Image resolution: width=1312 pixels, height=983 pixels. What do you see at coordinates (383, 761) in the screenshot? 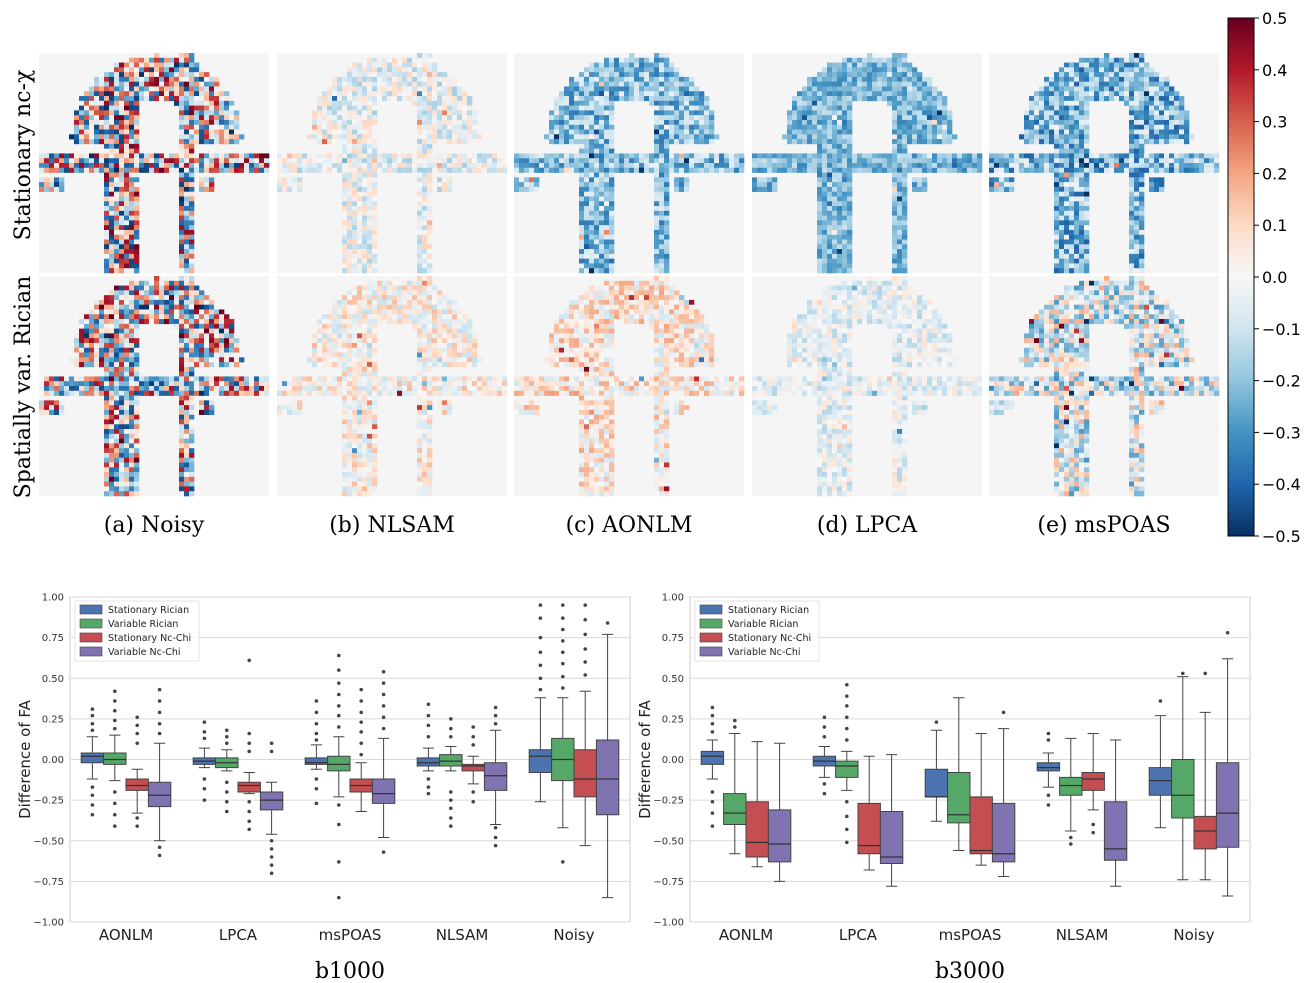
I see `box-mspoas-variable-nc-chi` at bounding box center [383, 761].